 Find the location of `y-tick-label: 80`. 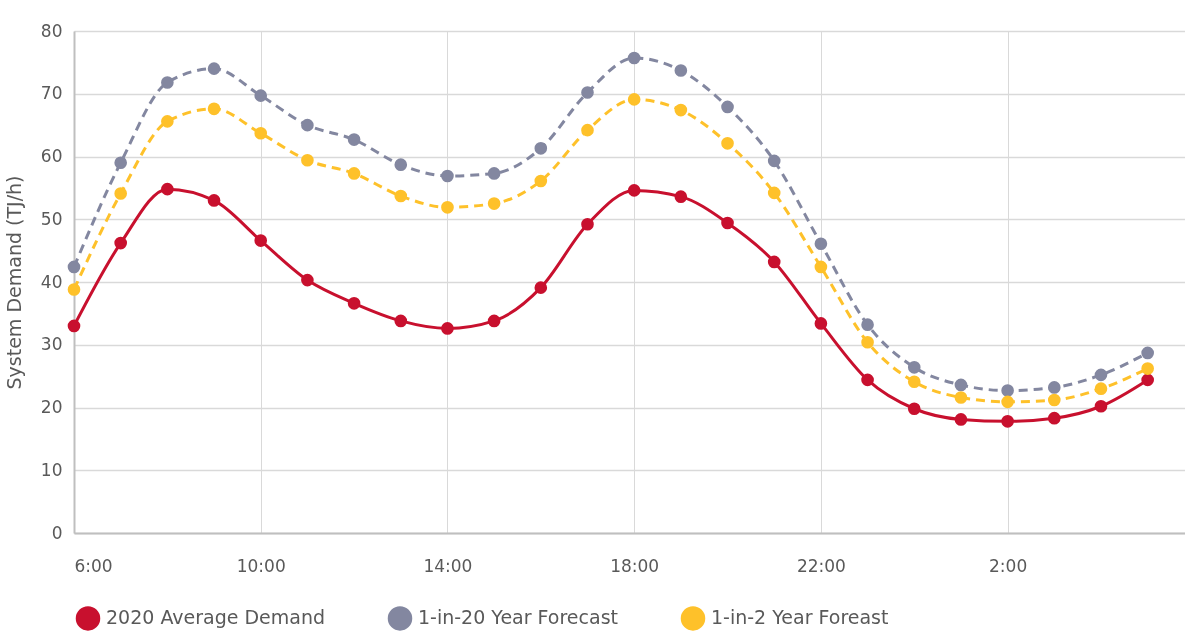

y-tick-label: 80 is located at coordinates (51, 30).